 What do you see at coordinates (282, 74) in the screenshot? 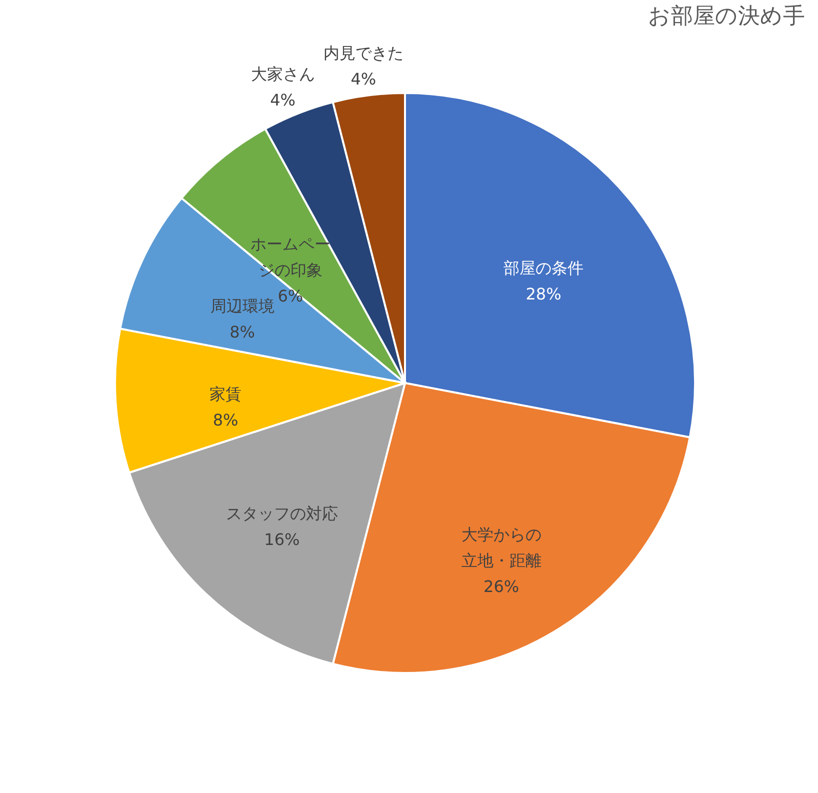
I see `slice-label: 大家さん` at bounding box center [282, 74].